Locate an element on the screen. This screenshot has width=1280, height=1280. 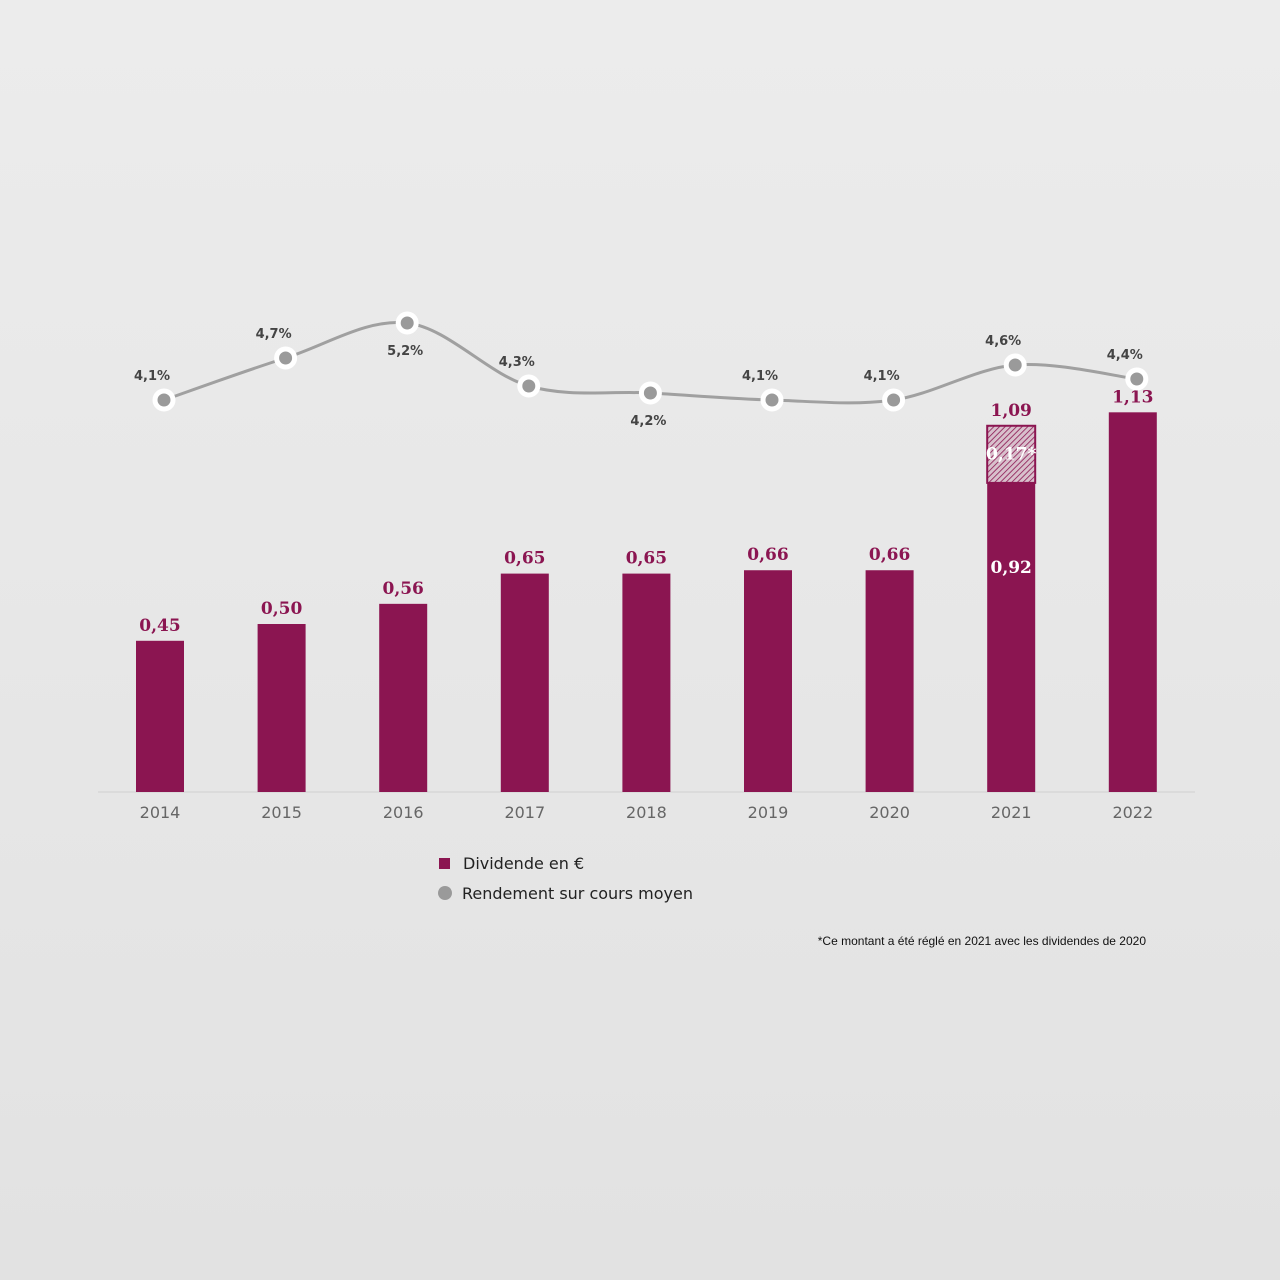
bar-value-label: 0,56 is located at coordinates (402, 589).